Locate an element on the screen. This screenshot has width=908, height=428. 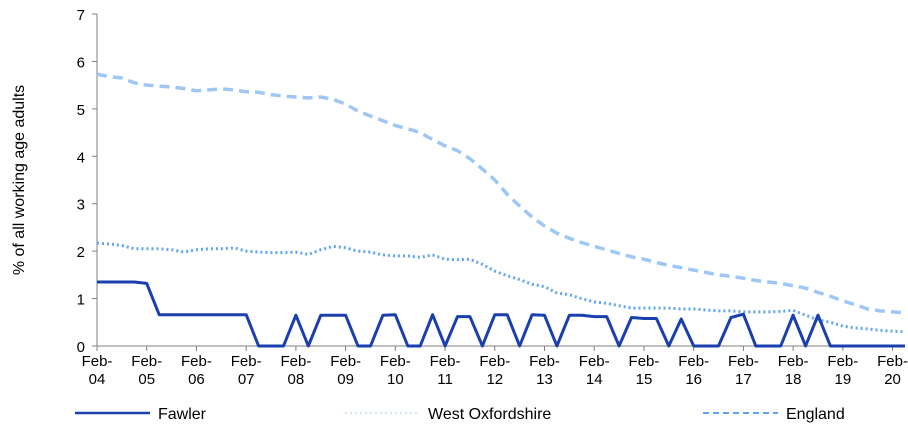
x-tick-label-line2: 05 is located at coordinates (146, 379).